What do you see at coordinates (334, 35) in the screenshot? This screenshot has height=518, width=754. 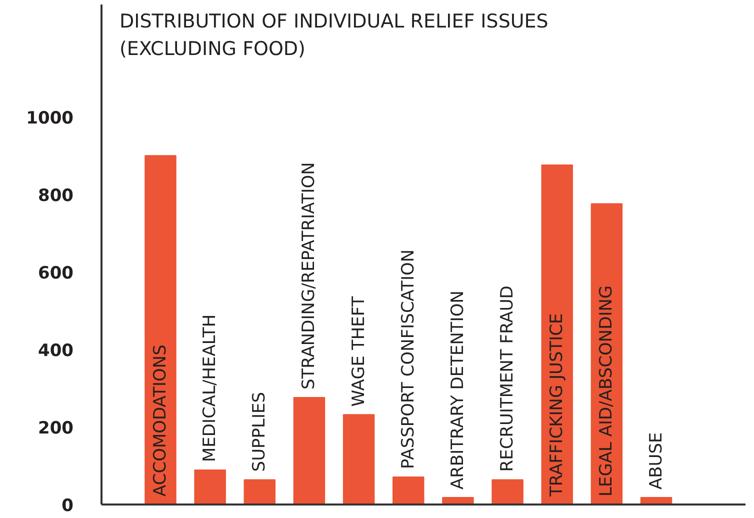 I see `text: DISTRIBUTION OF INDIVIDUAL RELIEF ISSUES (EXCLUDING FOOD)` at bounding box center [334, 35].